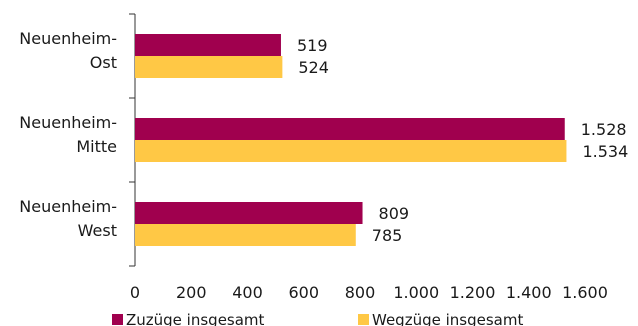 The image size is (638, 326). Describe the element at coordinates (97, 230) in the screenshot. I see `category-label-line: West` at that location.